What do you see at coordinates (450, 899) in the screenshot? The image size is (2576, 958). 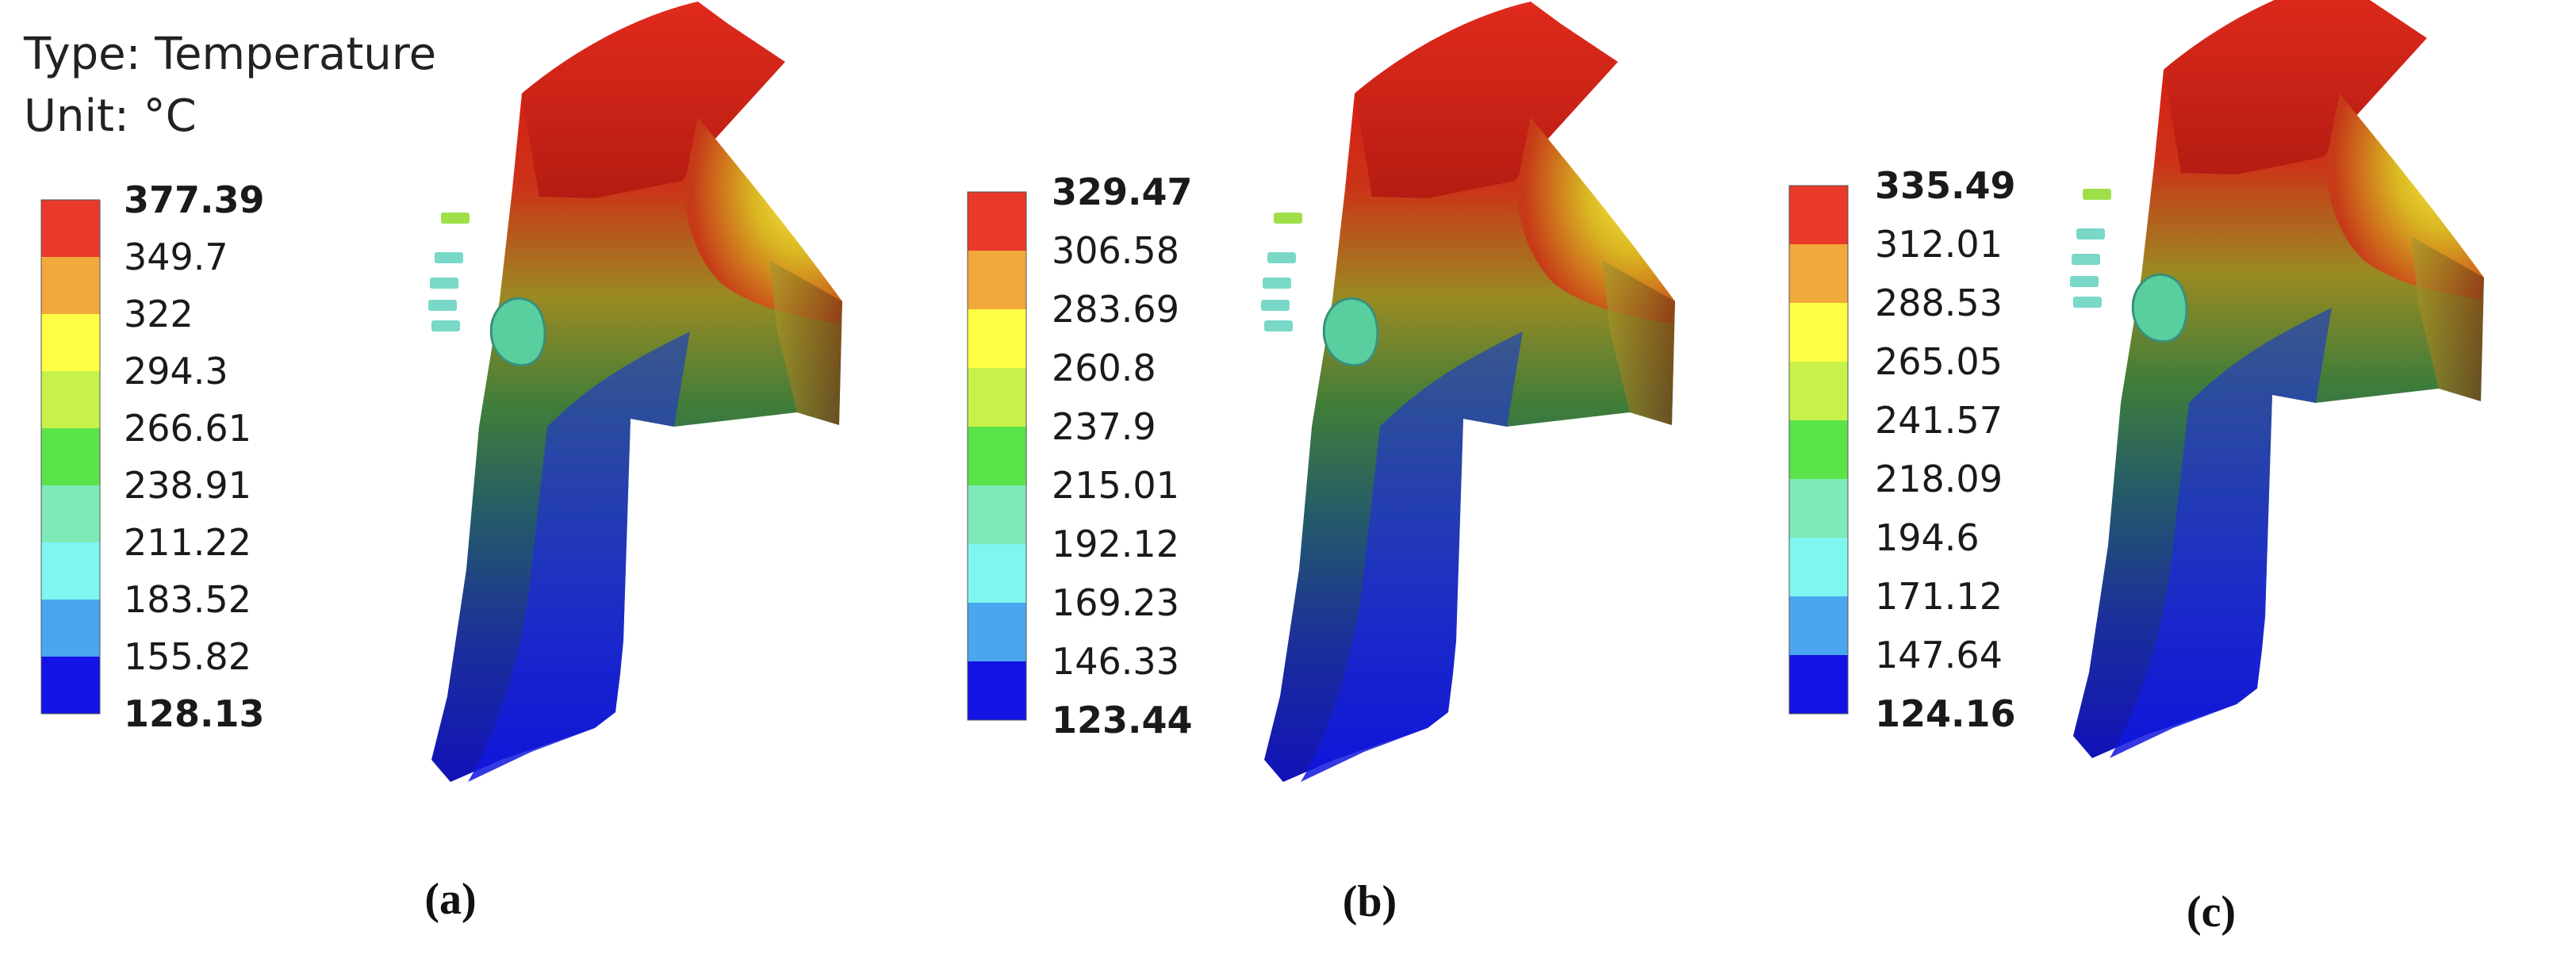 I see `panel-label: (a)` at bounding box center [450, 899].